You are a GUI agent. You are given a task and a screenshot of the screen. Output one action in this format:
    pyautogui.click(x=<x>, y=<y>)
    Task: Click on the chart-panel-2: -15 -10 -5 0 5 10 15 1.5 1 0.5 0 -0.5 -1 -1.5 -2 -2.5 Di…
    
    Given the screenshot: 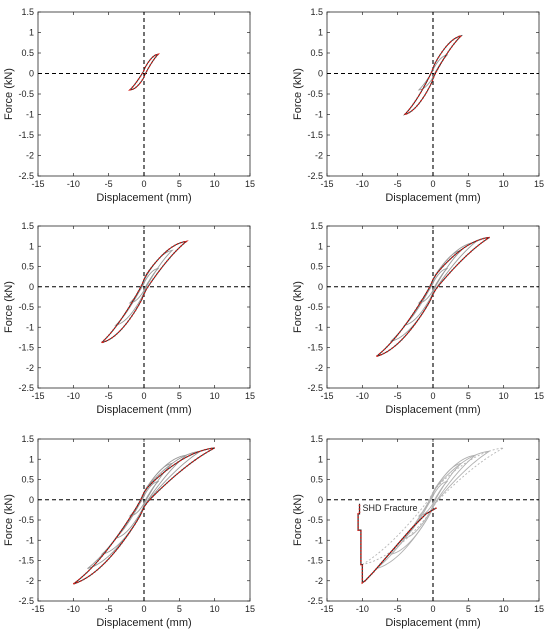 What is the action you would take?
    pyautogui.click(x=418, y=105)
    